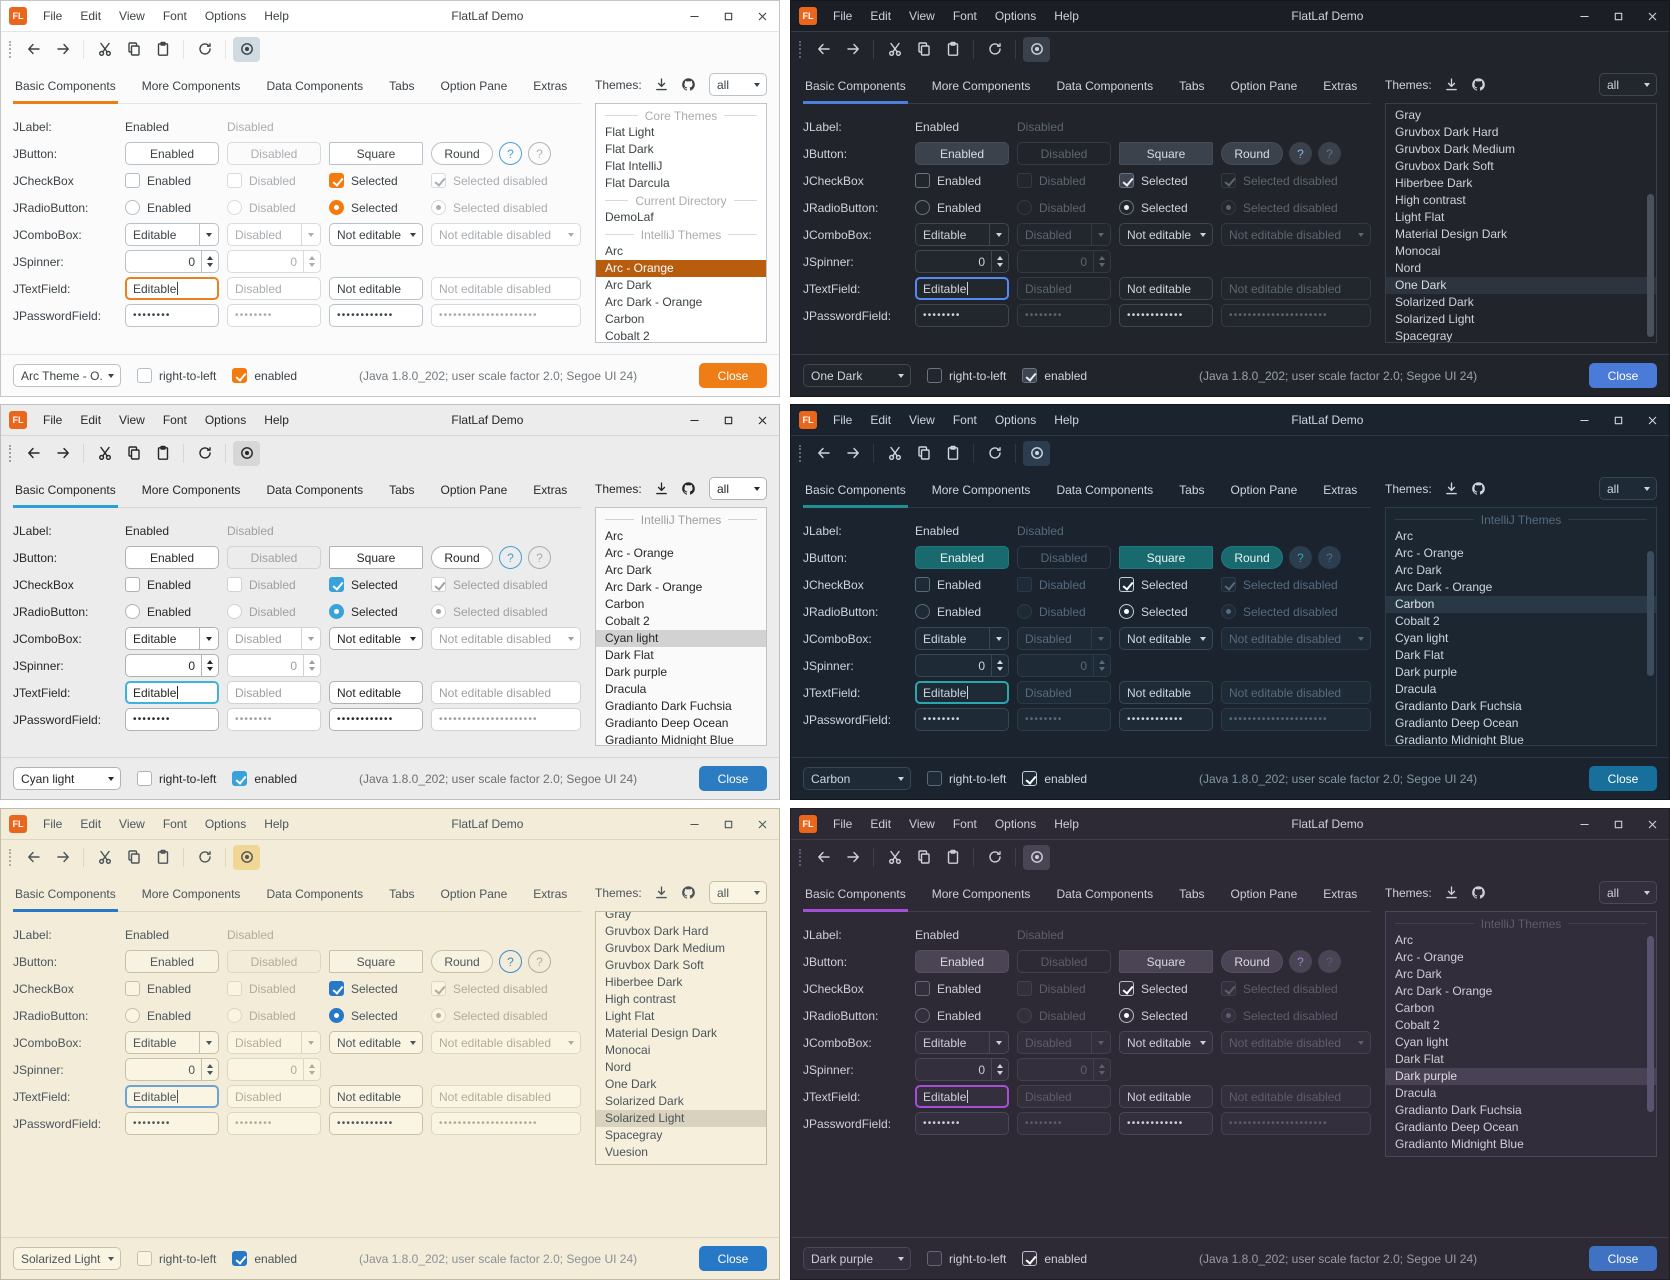  What do you see at coordinates (625, 604) in the screenshot?
I see `theme-item-carbon: Carbon` at bounding box center [625, 604].